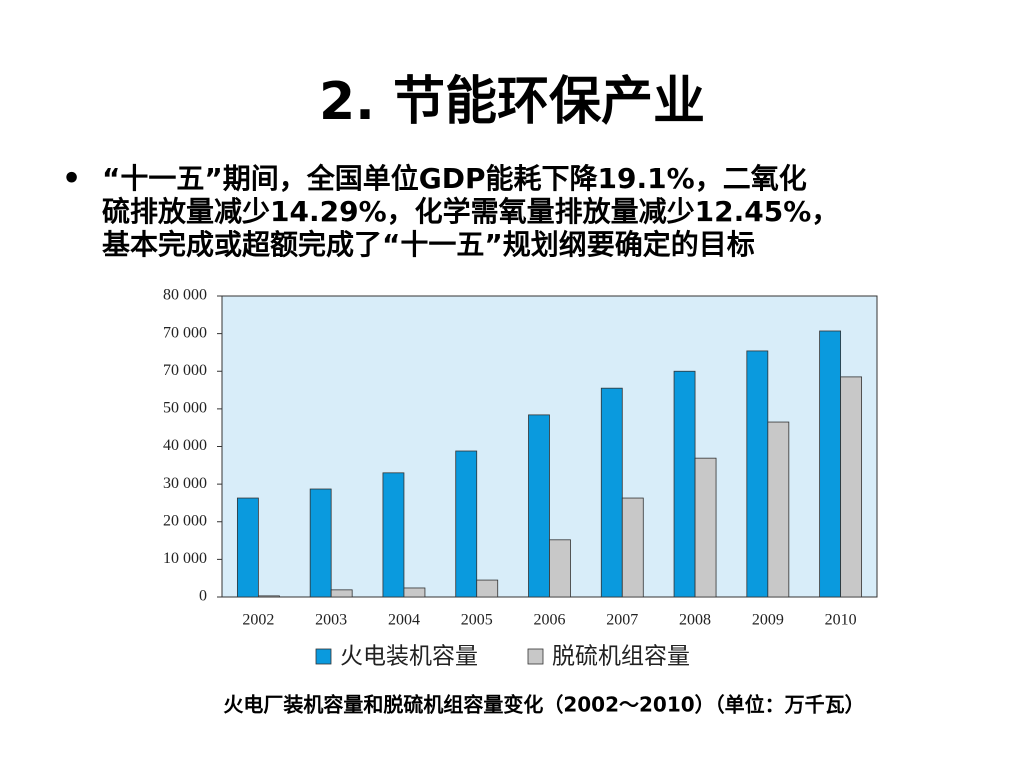 This screenshot has height=768, width=1024. I want to click on x-tick-label: 2008, so click(695, 620).